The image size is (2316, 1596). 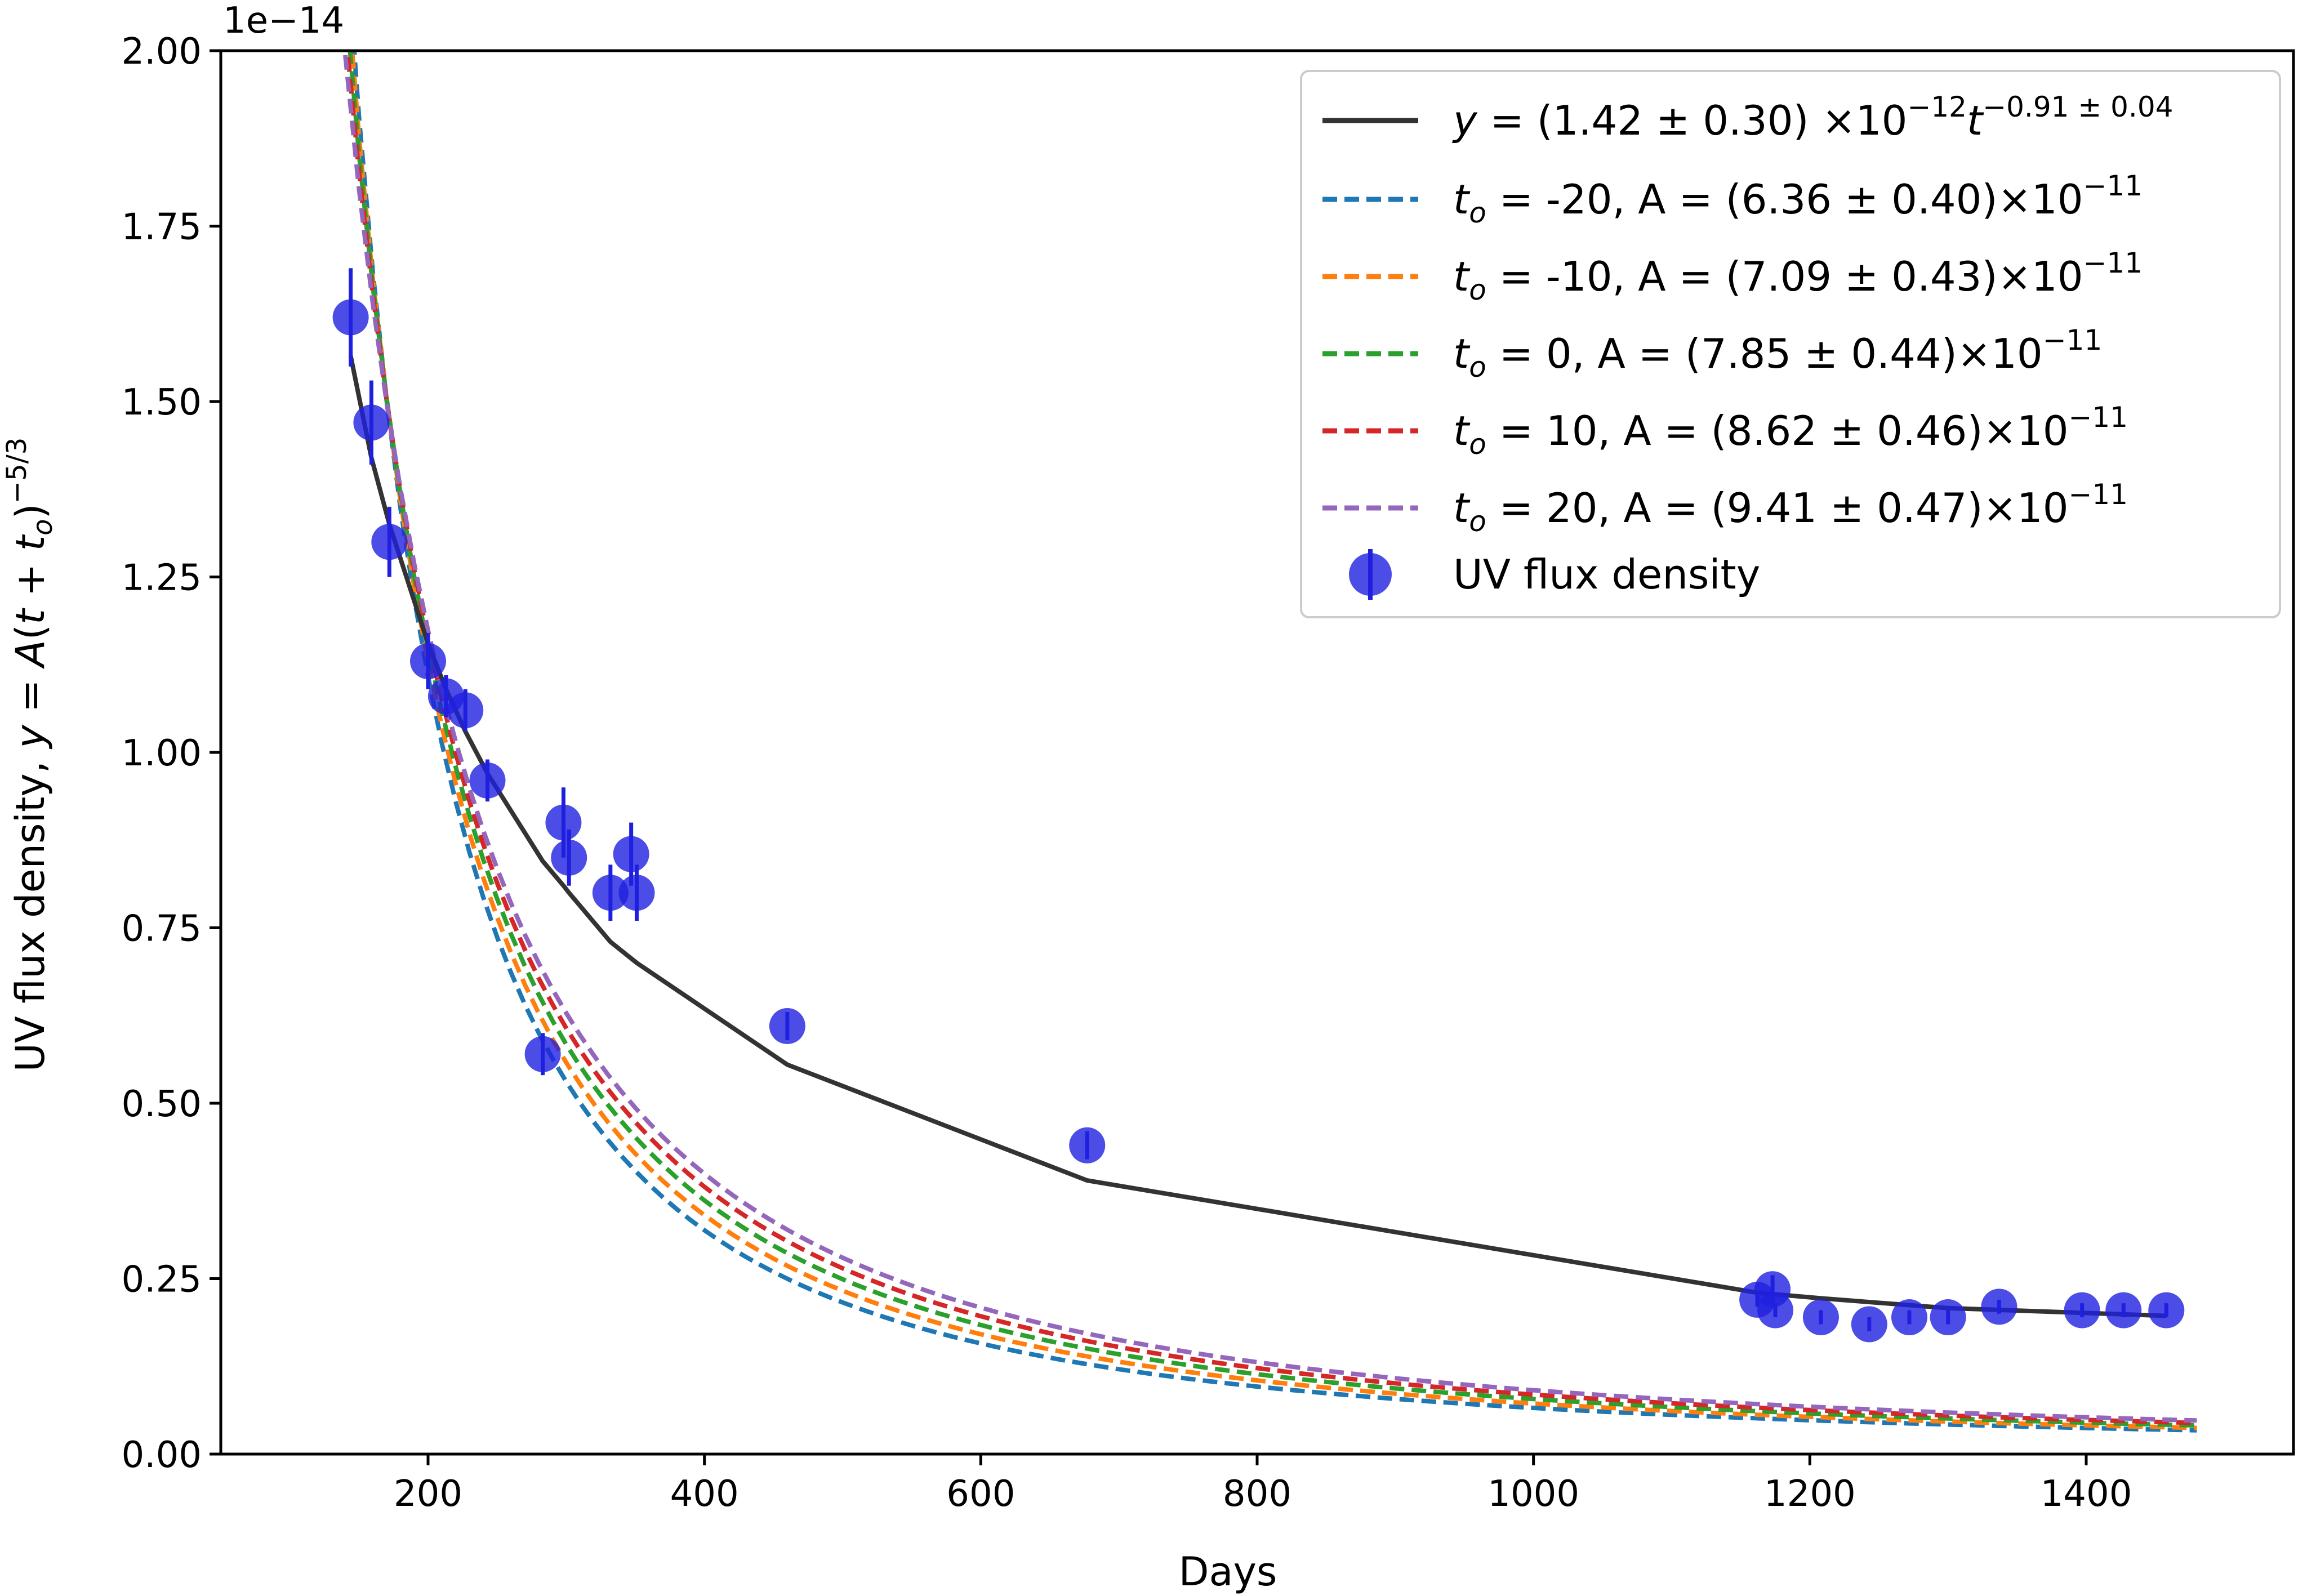 What do you see at coordinates (1228, 1572) in the screenshot?
I see `x-axis-label: Days` at bounding box center [1228, 1572].